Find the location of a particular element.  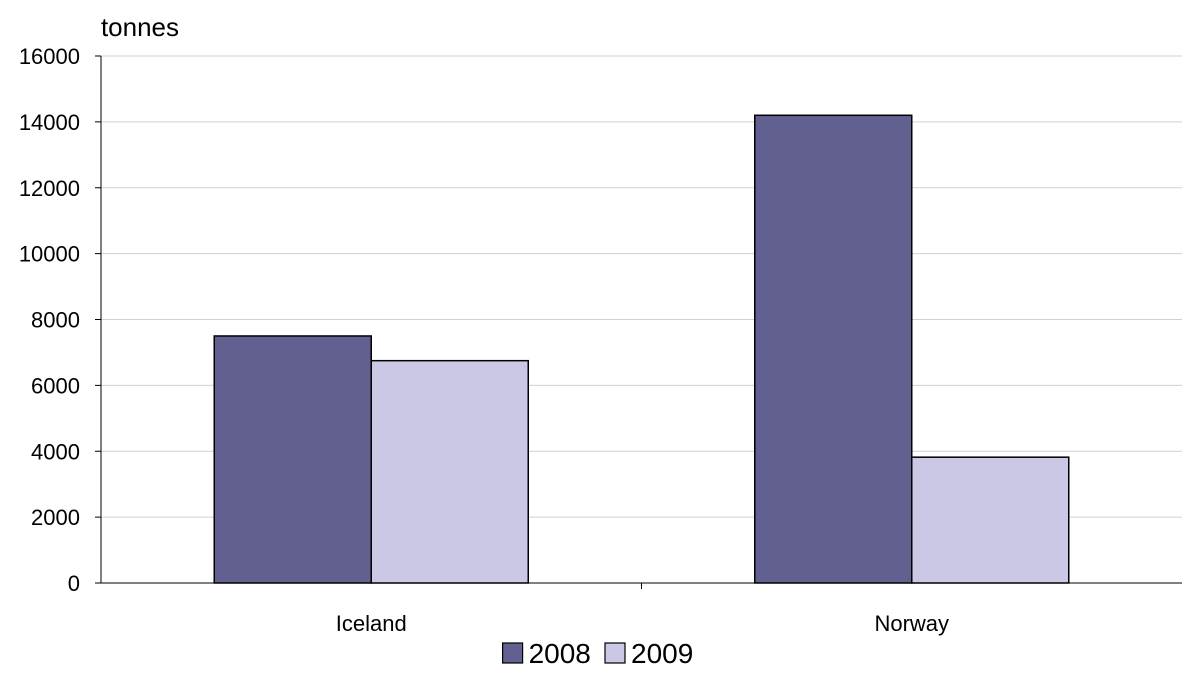

y-tick-label: 2000 is located at coordinates (55, 517).